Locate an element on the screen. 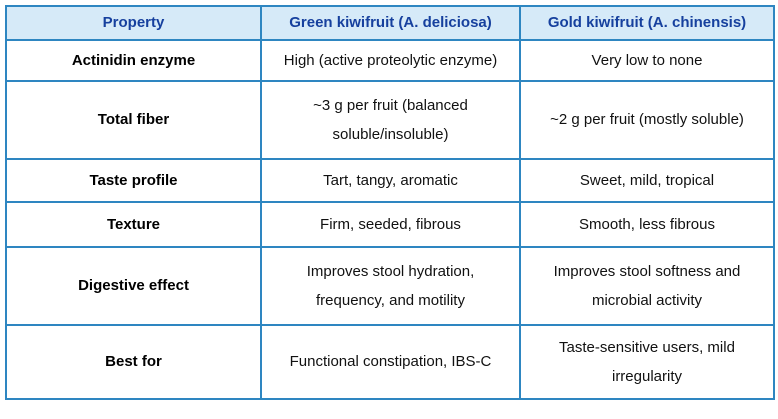  green-value-cell: Tart, tangy, aromatic is located at coordinates (390, 180).